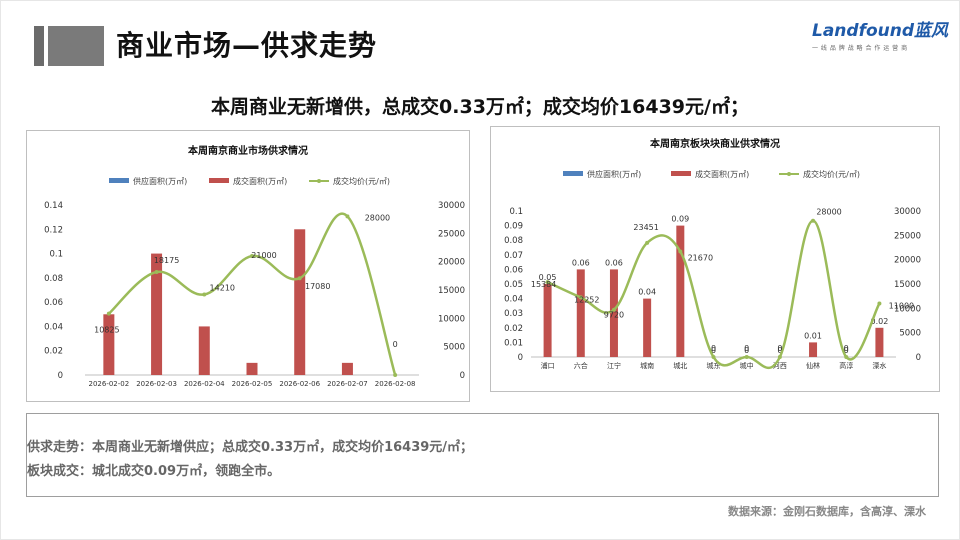  I want to click on x-category-label: 城东, so click(714, 365).